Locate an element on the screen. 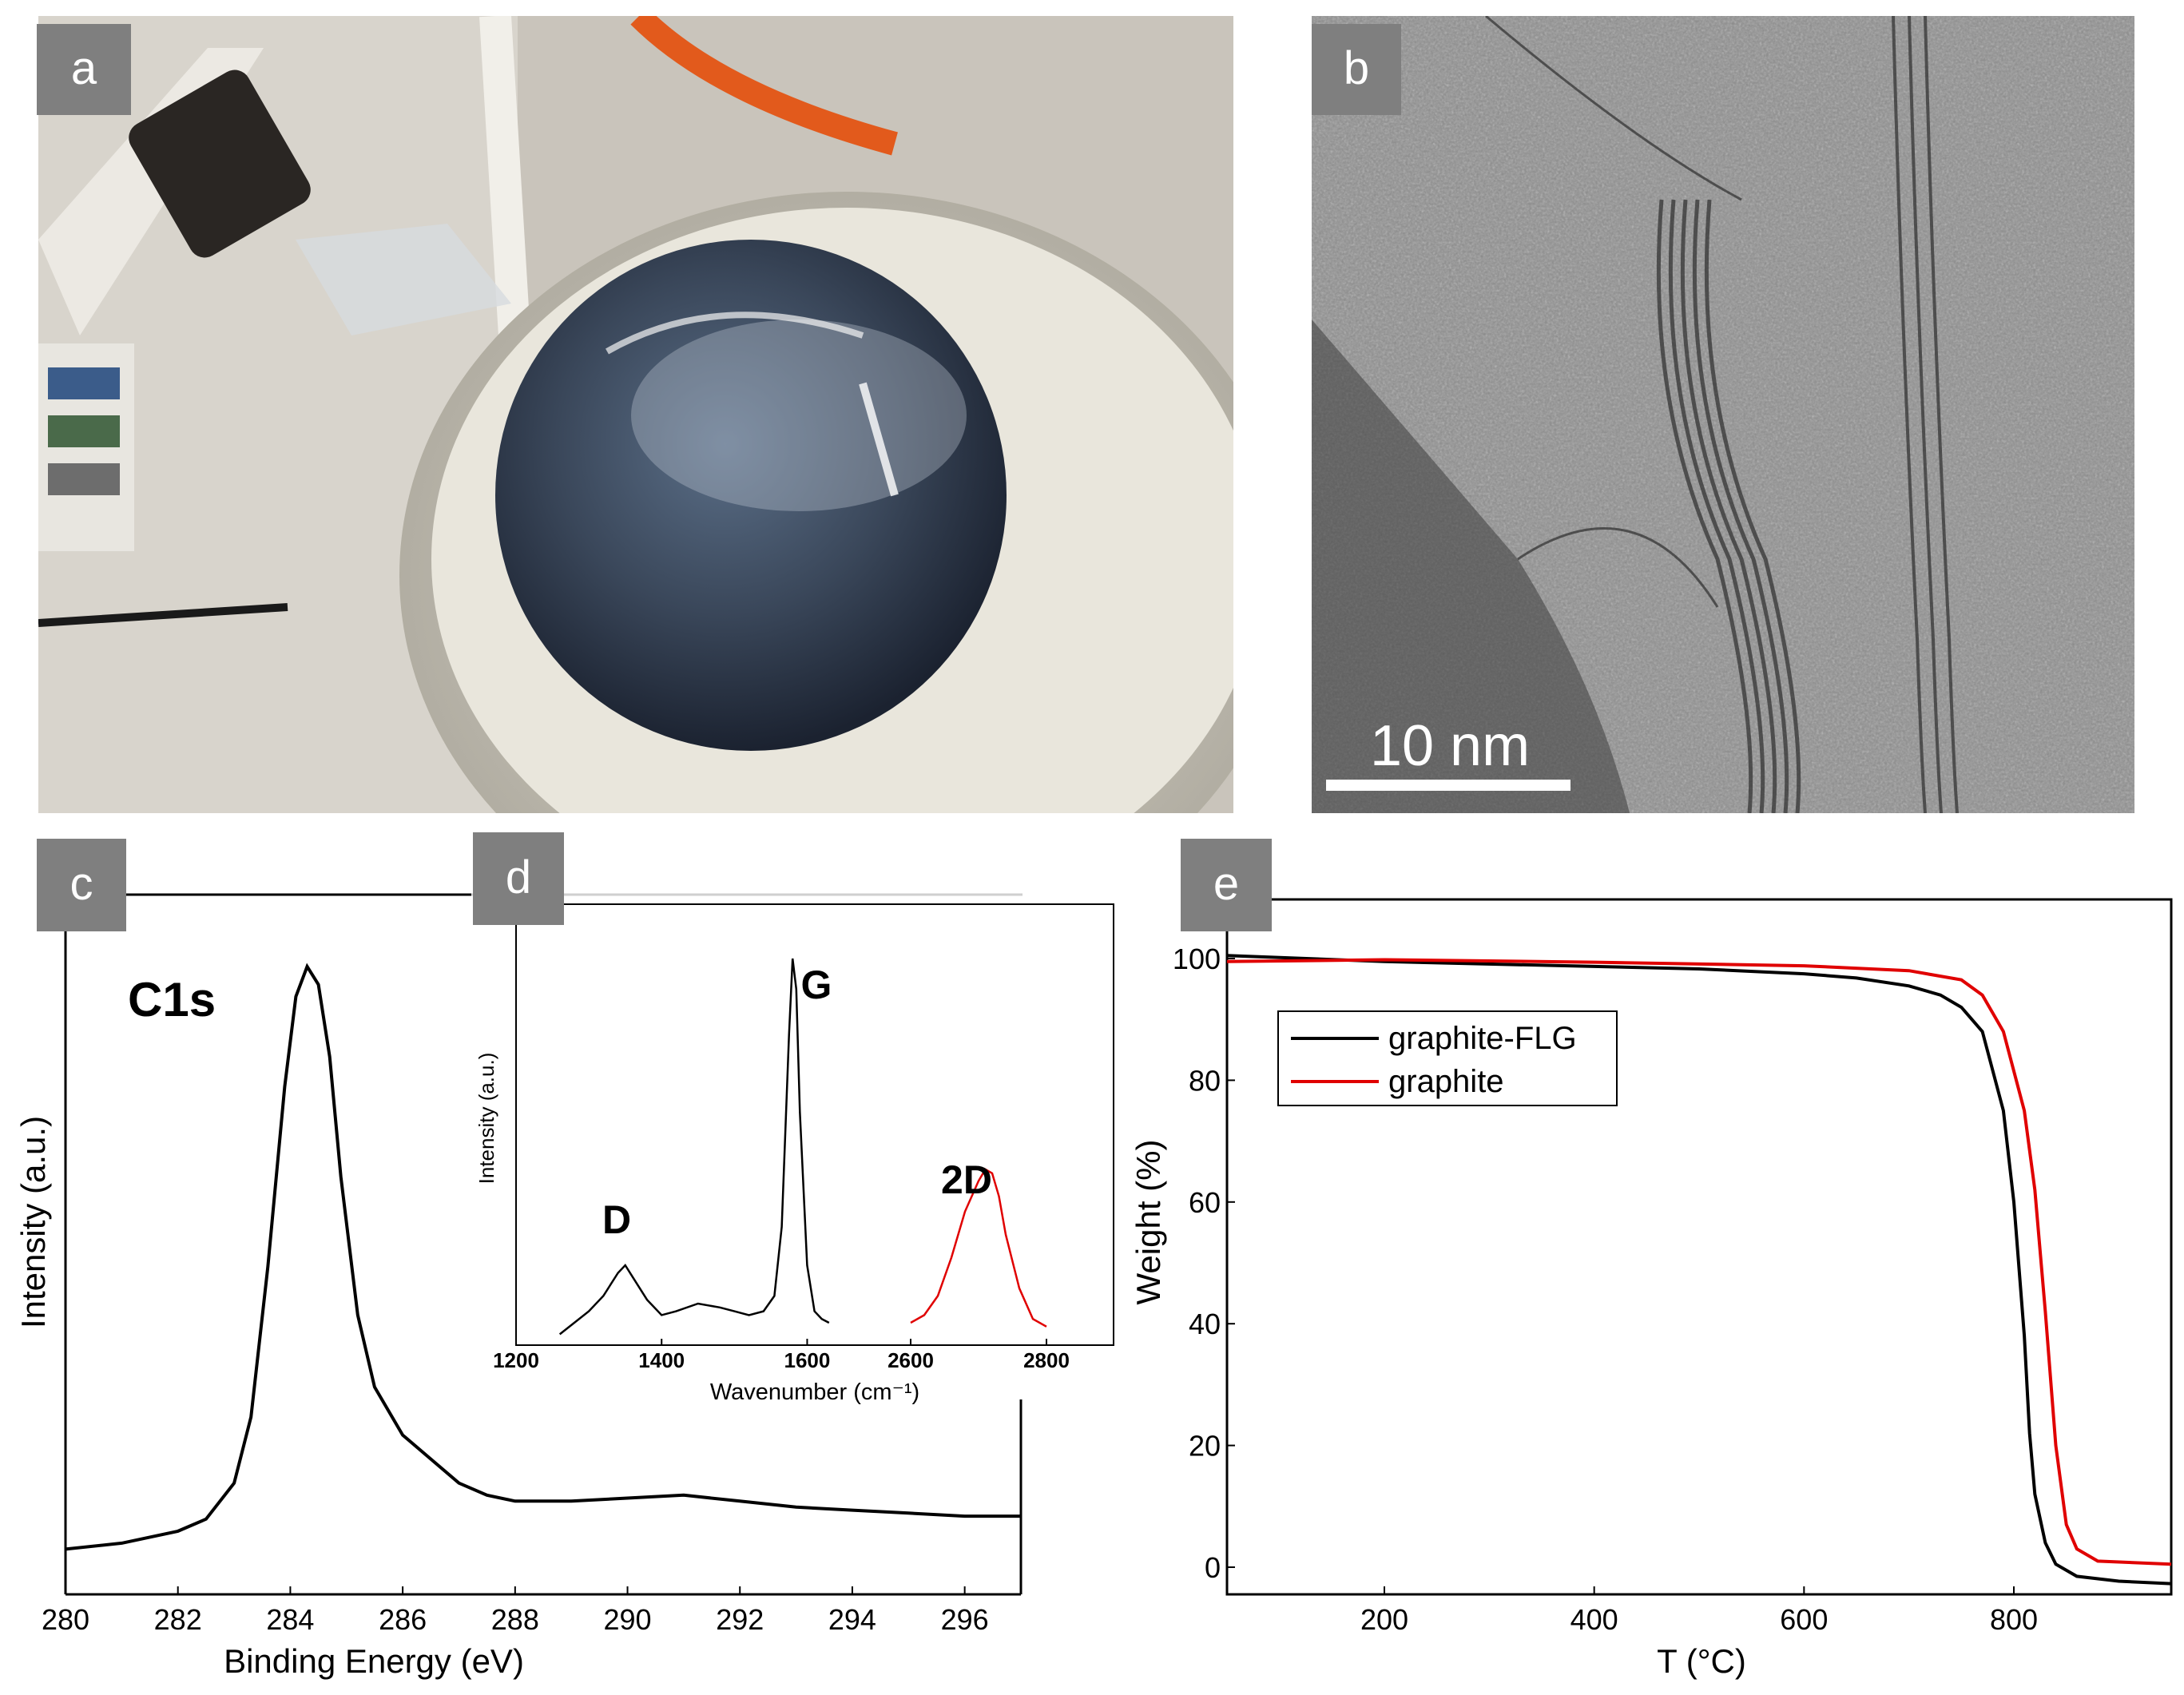 This screenshot has width=2184, height=1695. panel-d-annotation-d: D is located at coordinates (616, 1220).